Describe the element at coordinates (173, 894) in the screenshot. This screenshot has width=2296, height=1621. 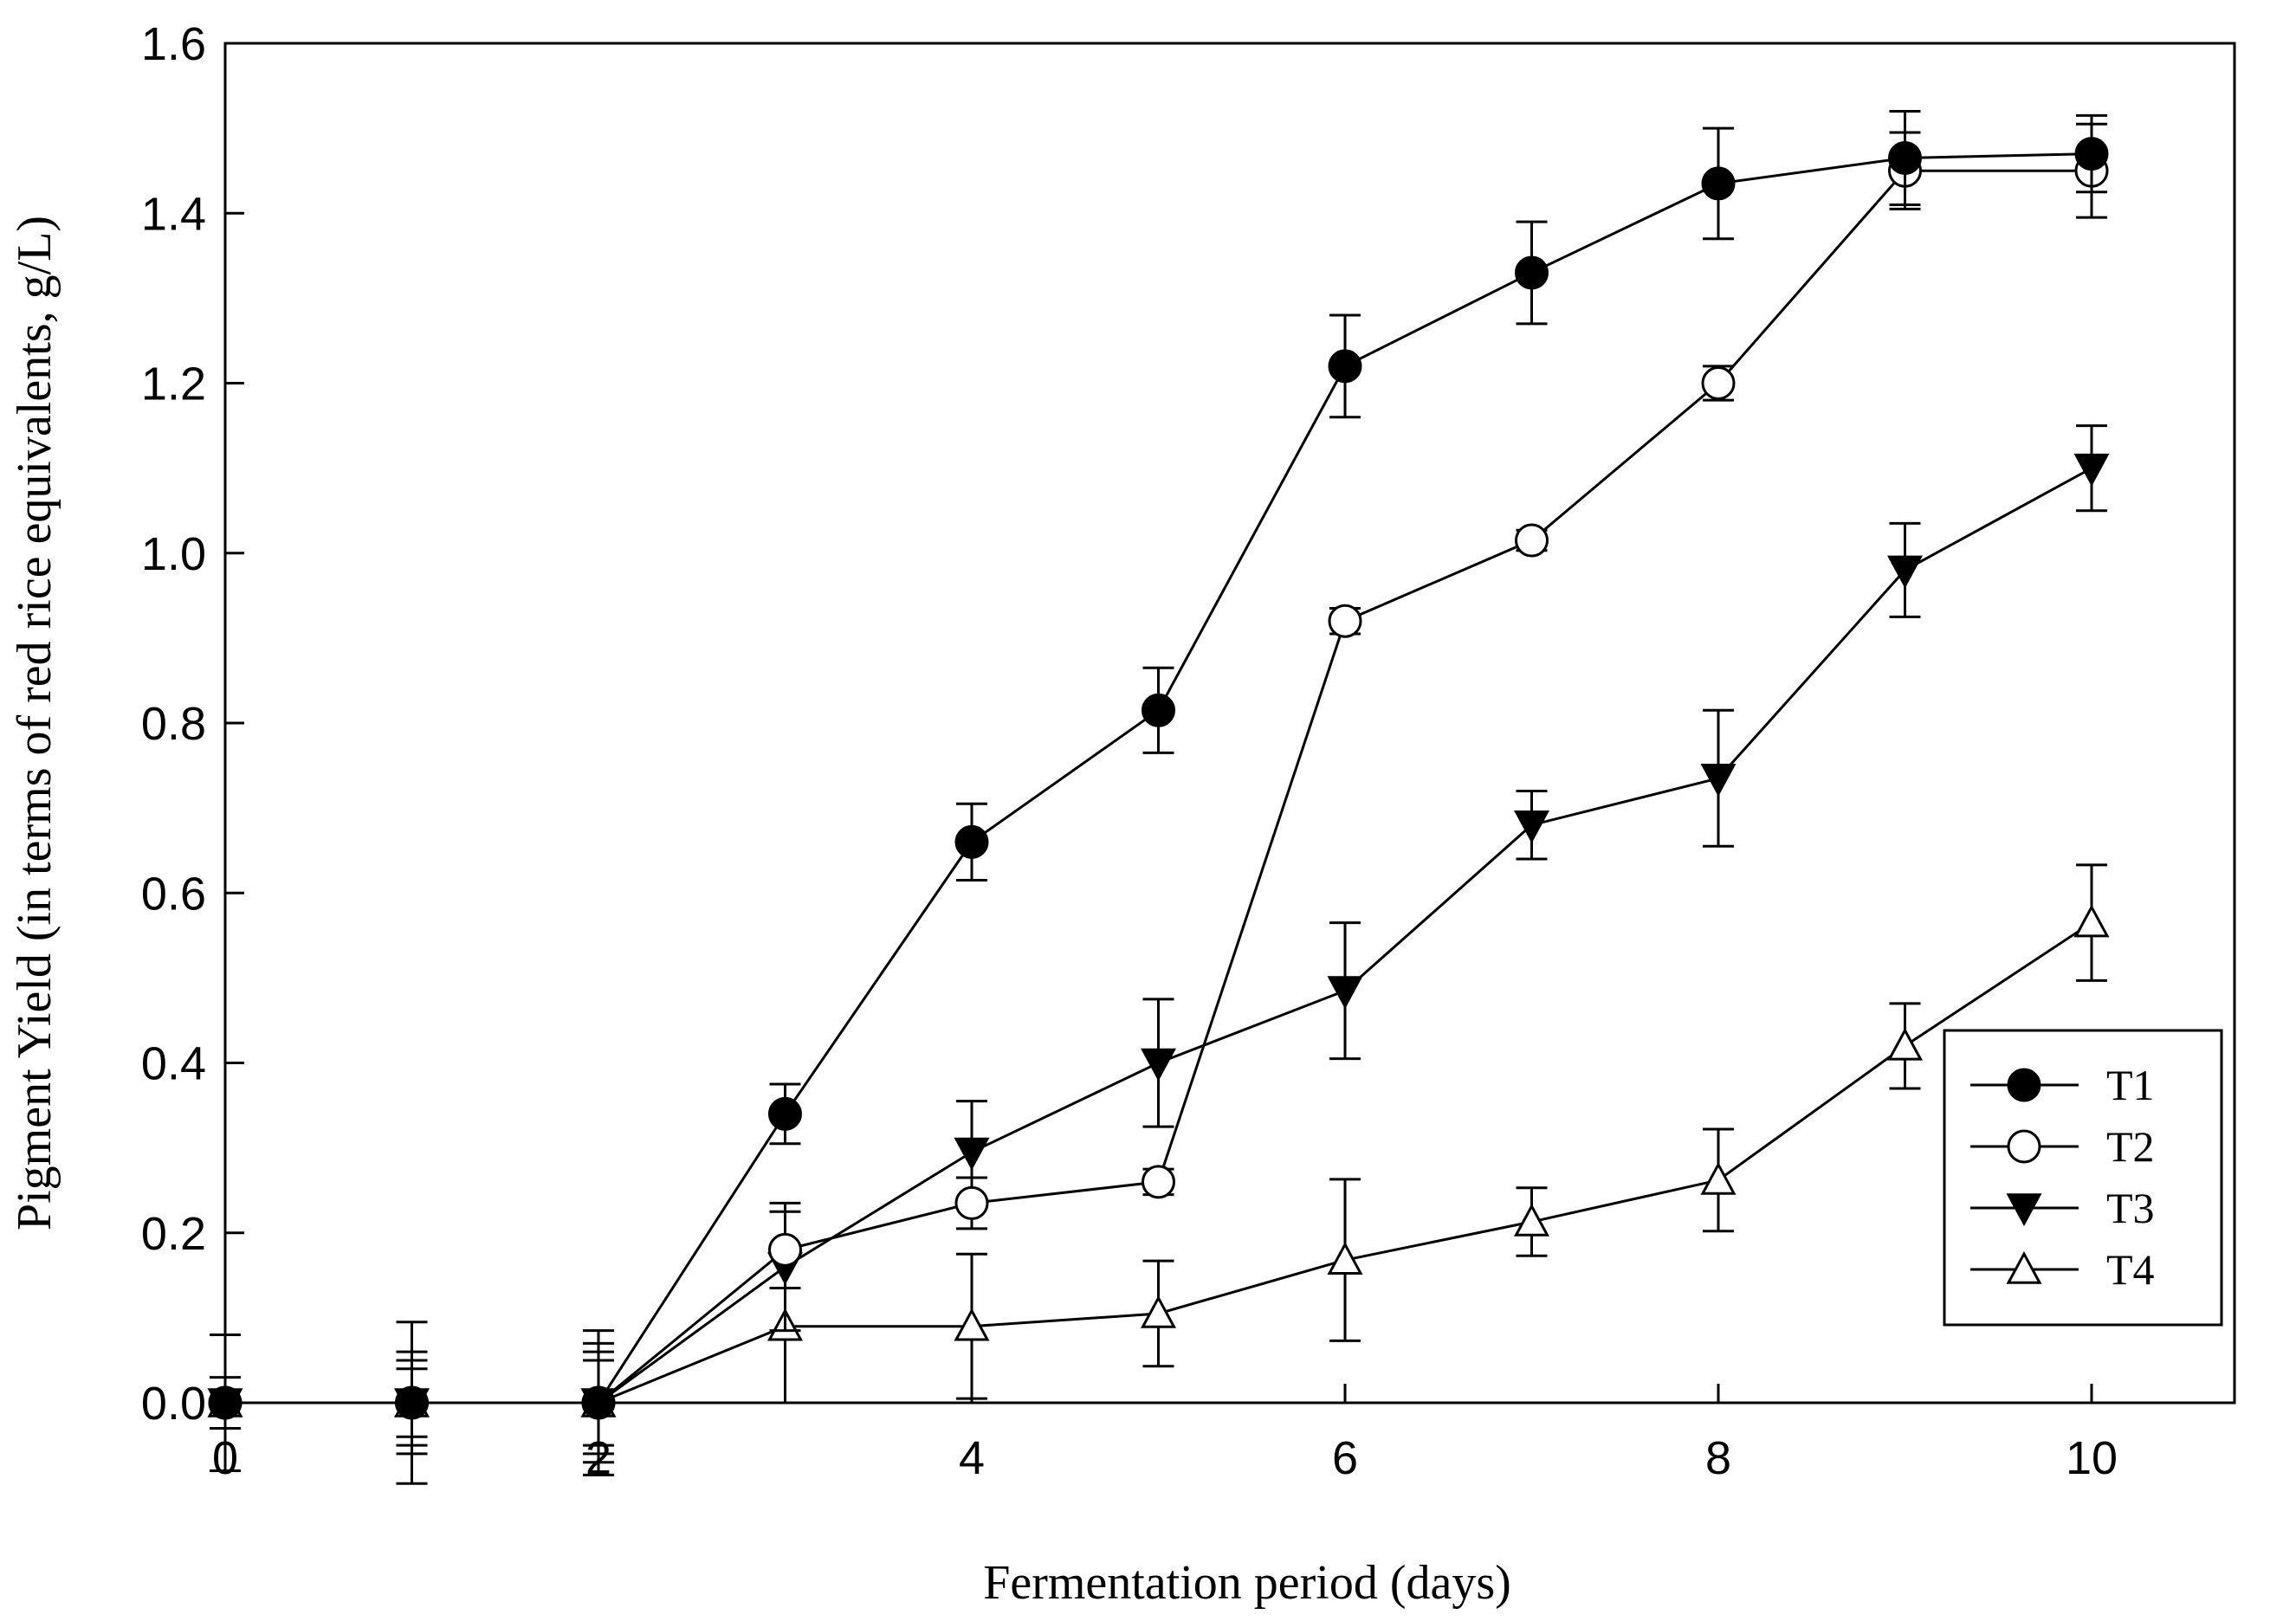
I see `y-tick-label: 0.6` at that location.